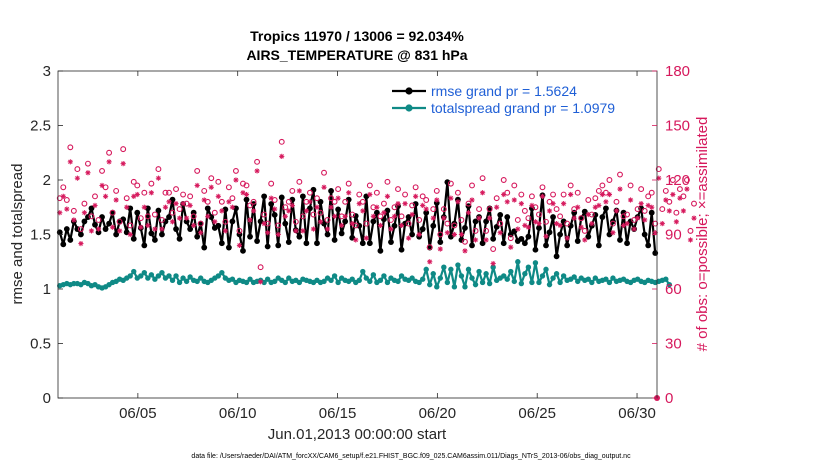  I want to click on series-totalspread, so click(365, 275).